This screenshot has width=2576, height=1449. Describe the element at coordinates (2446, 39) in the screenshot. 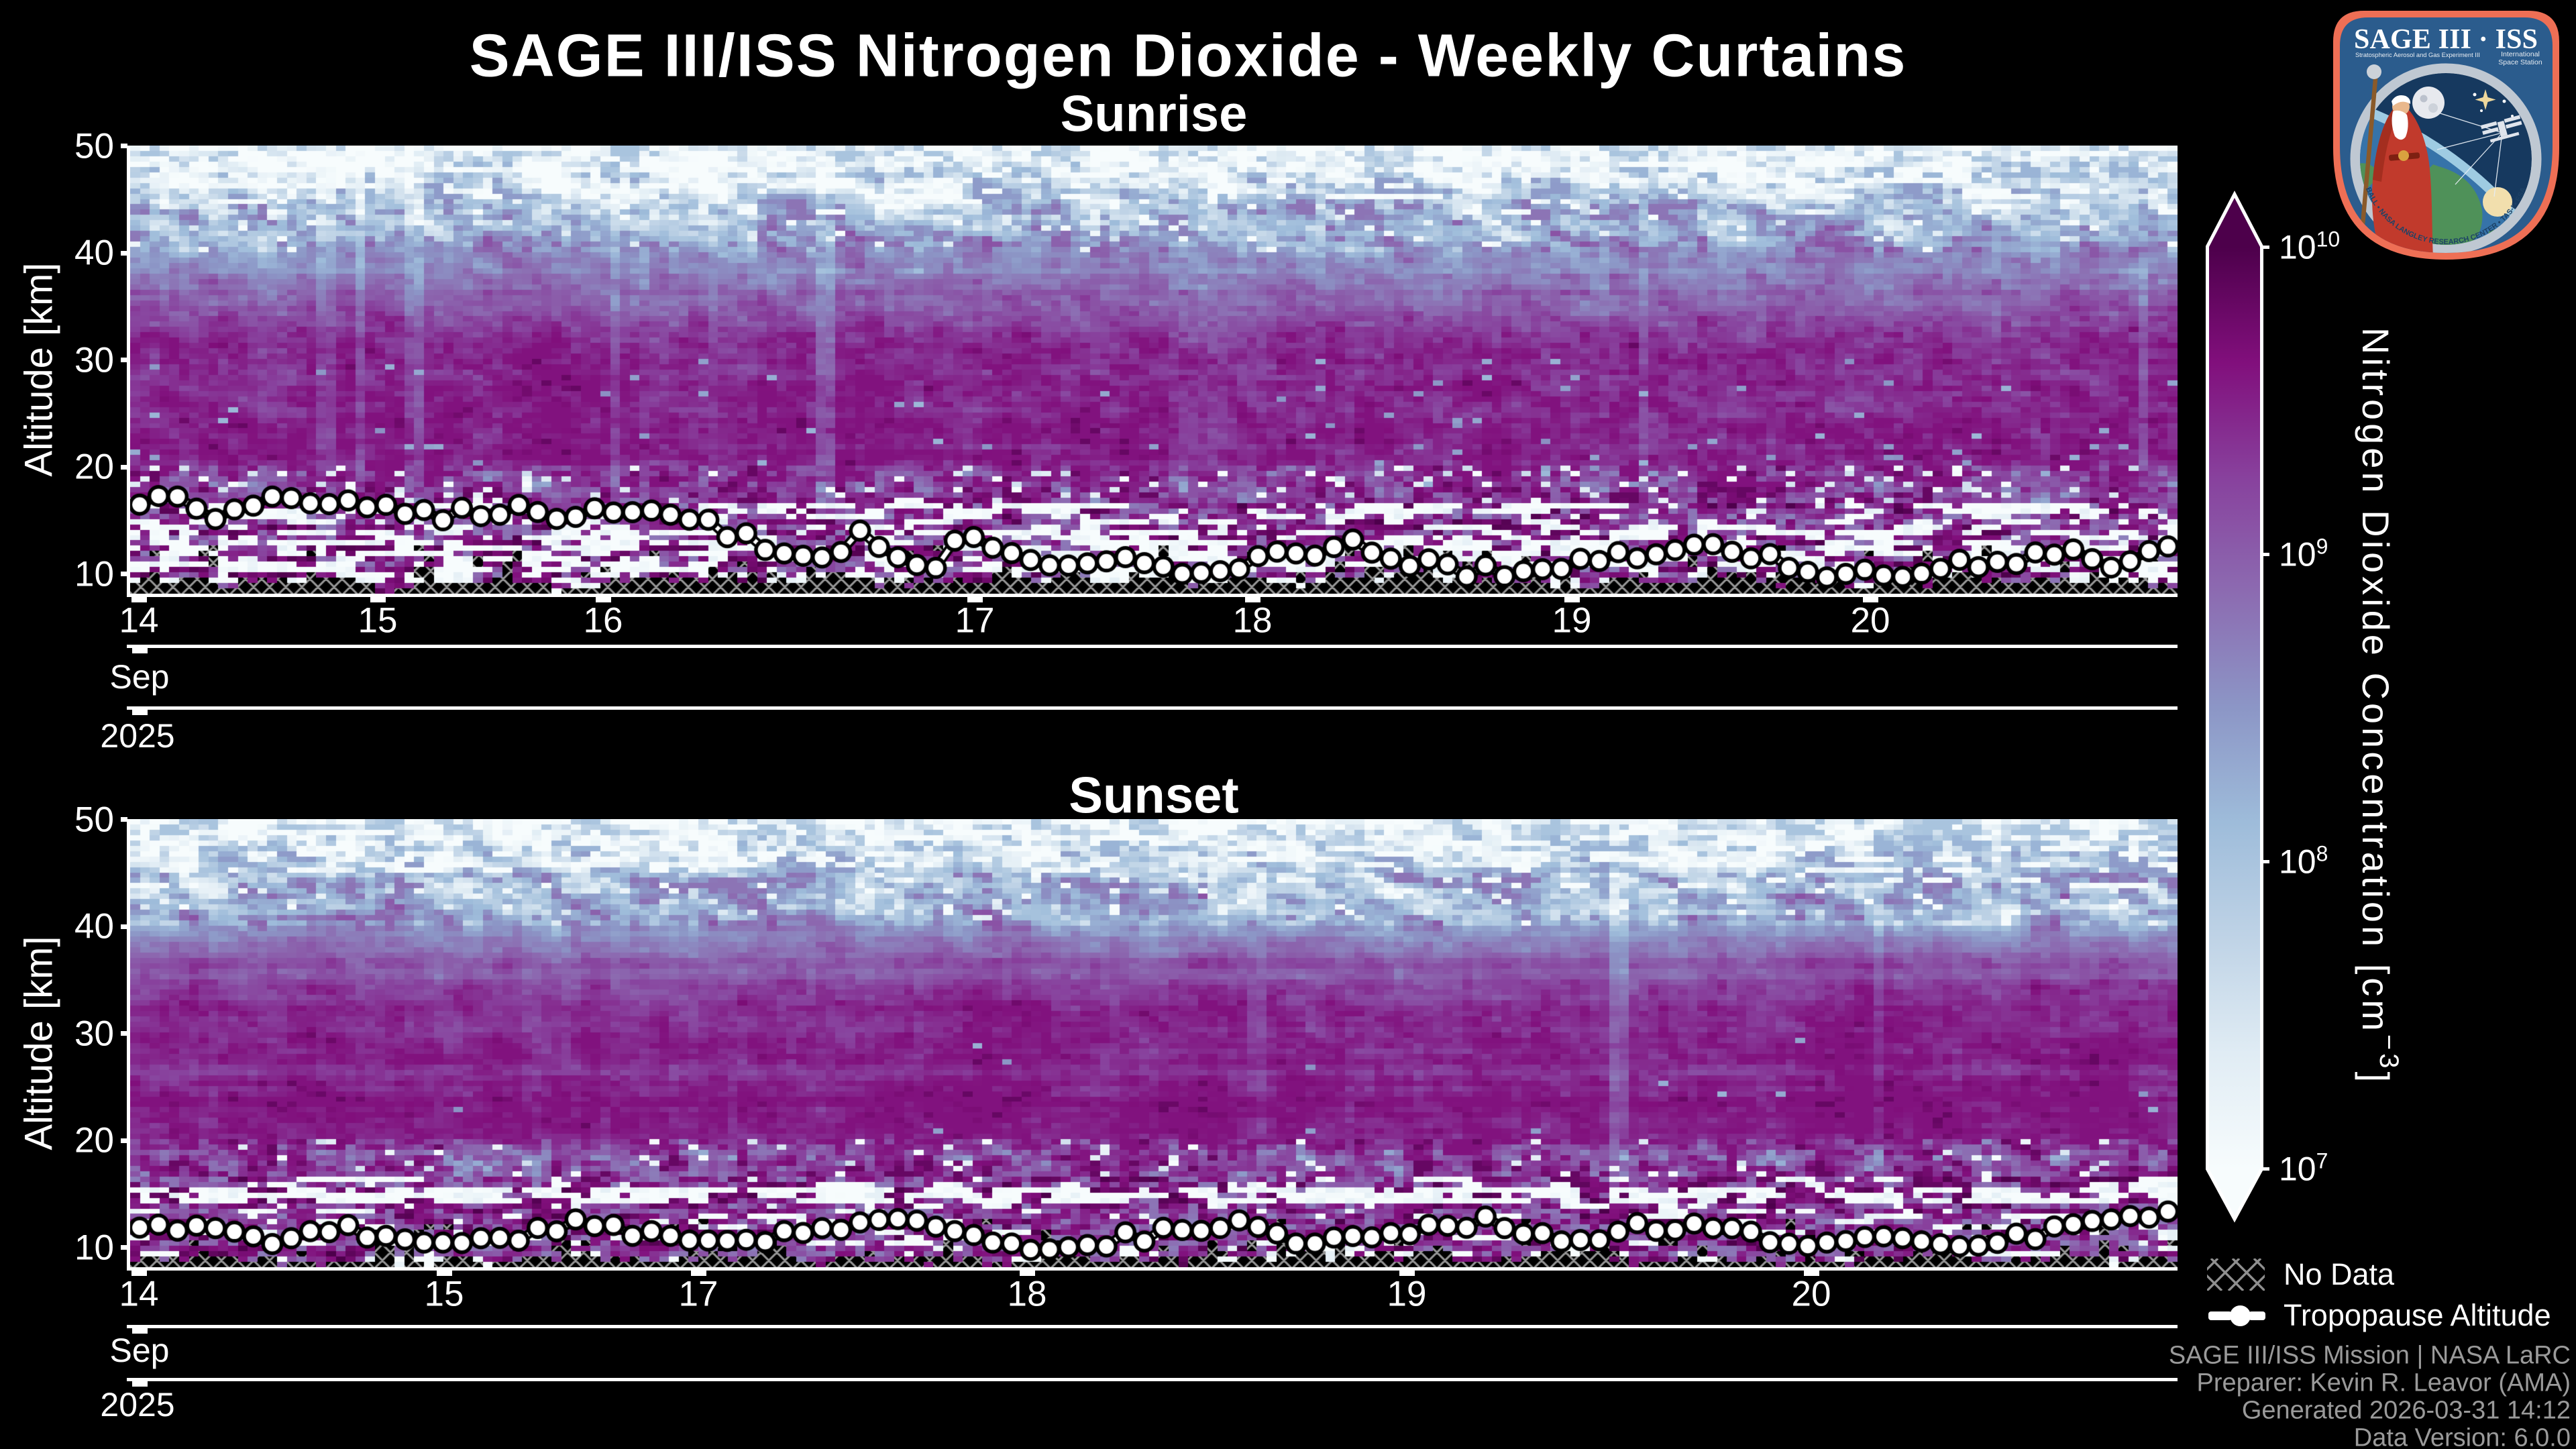

I see `svg-text: SAGE III · ISS` at that location.